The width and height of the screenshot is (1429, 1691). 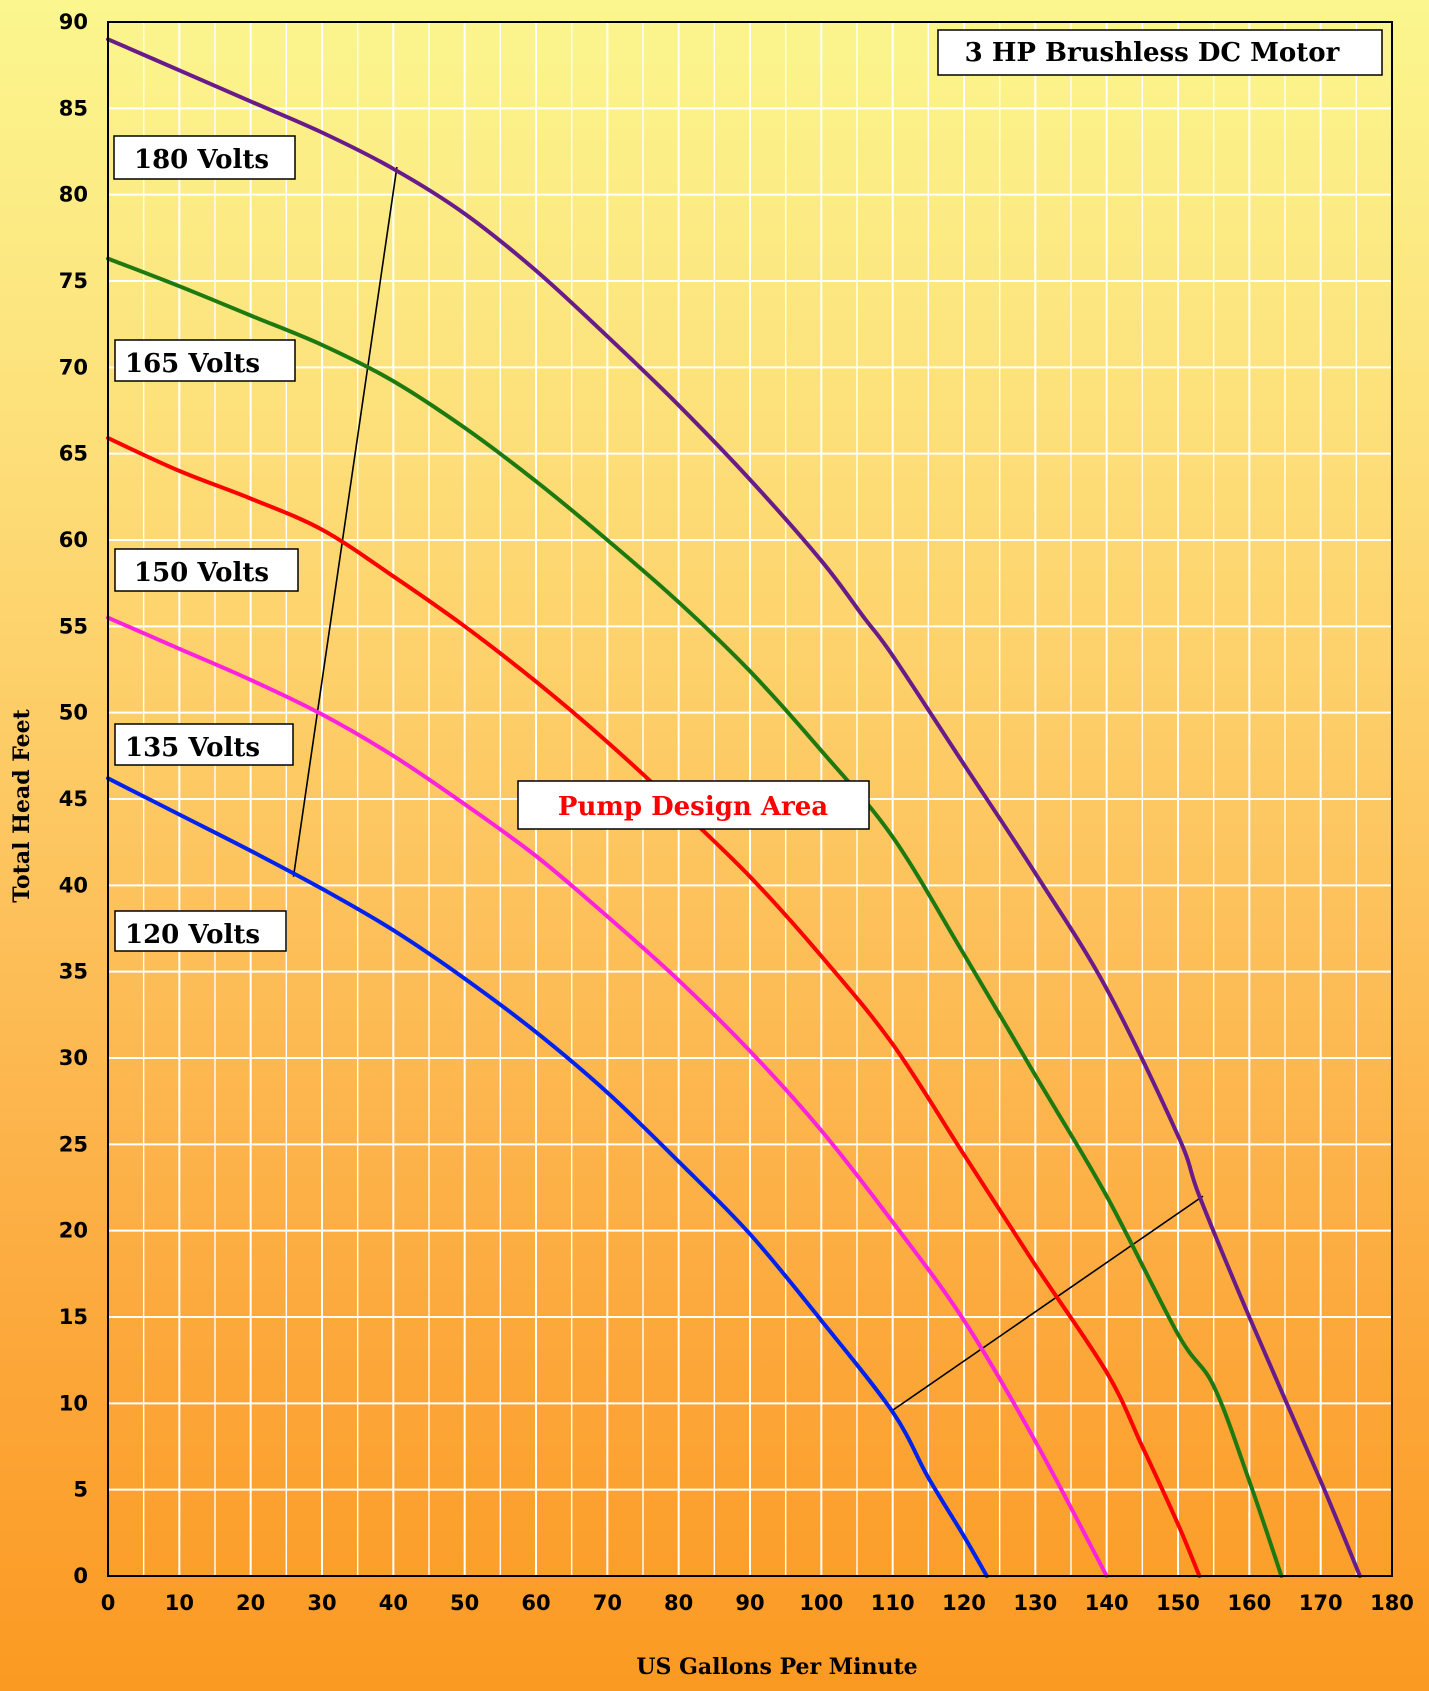 I want to click on y-tick-label: 35, so click(x=73, y=972).